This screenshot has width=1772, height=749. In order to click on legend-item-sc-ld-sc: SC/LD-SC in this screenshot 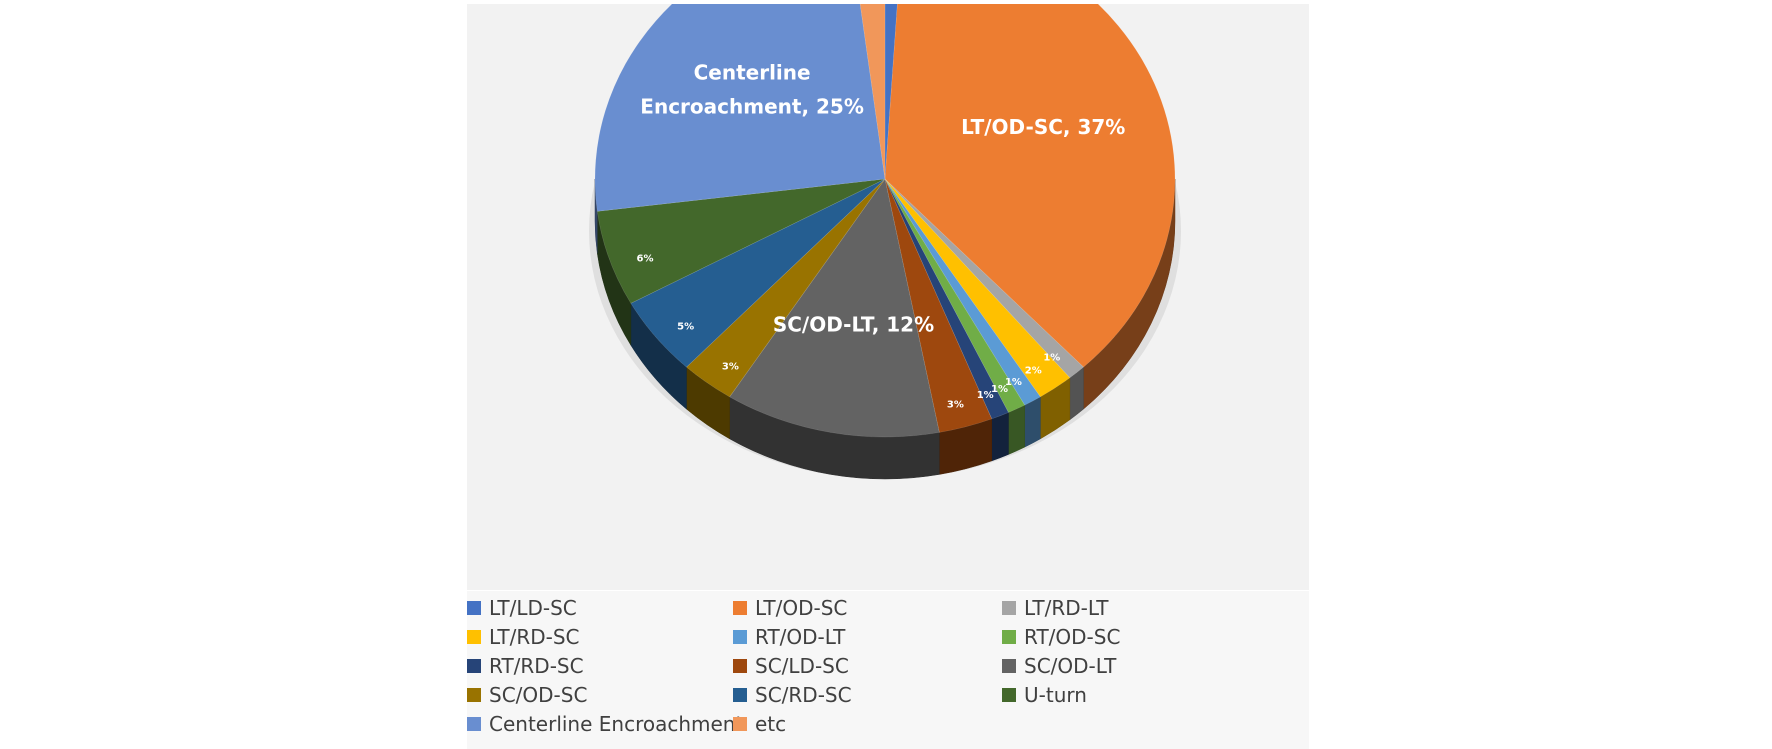, I will do `click(791, 666)`.